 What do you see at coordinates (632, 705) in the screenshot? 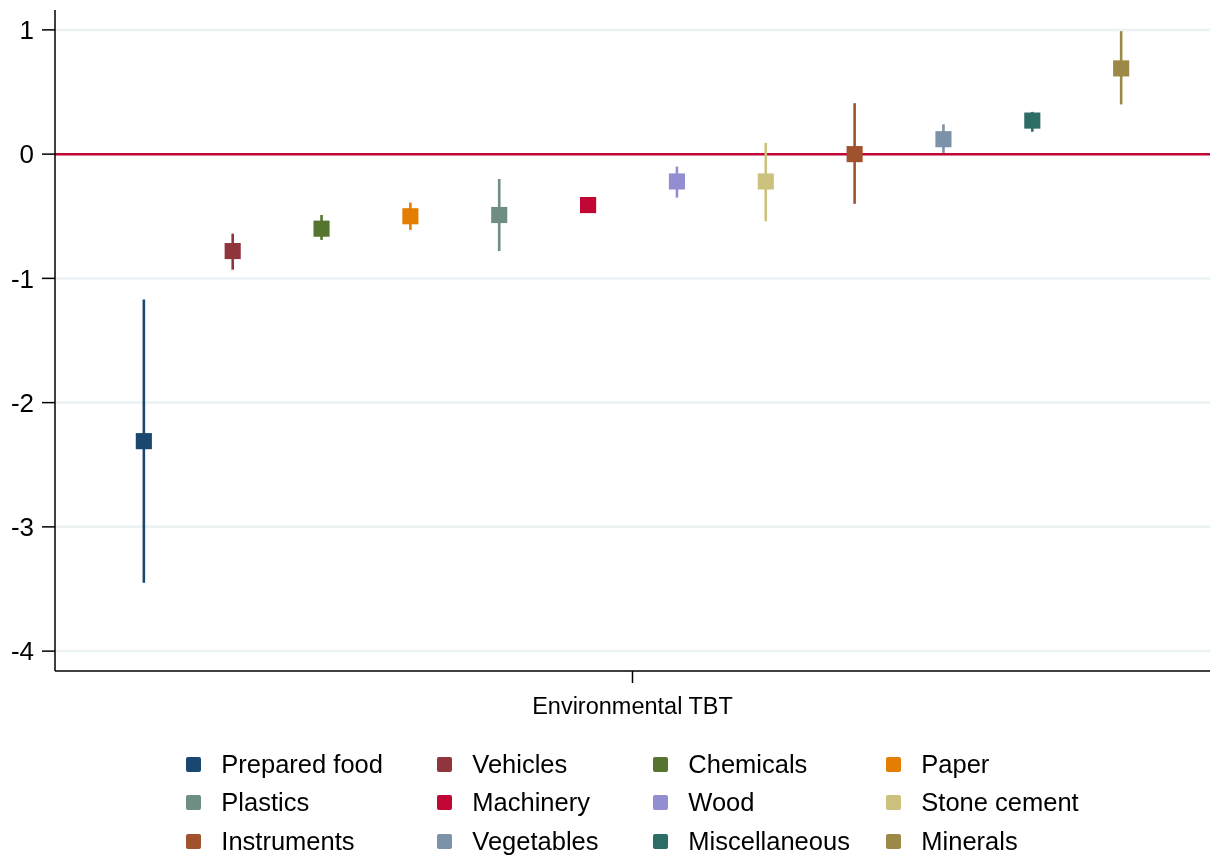
I see `x-tick-label: Environmental TBT` at bounding box center [632, 705].